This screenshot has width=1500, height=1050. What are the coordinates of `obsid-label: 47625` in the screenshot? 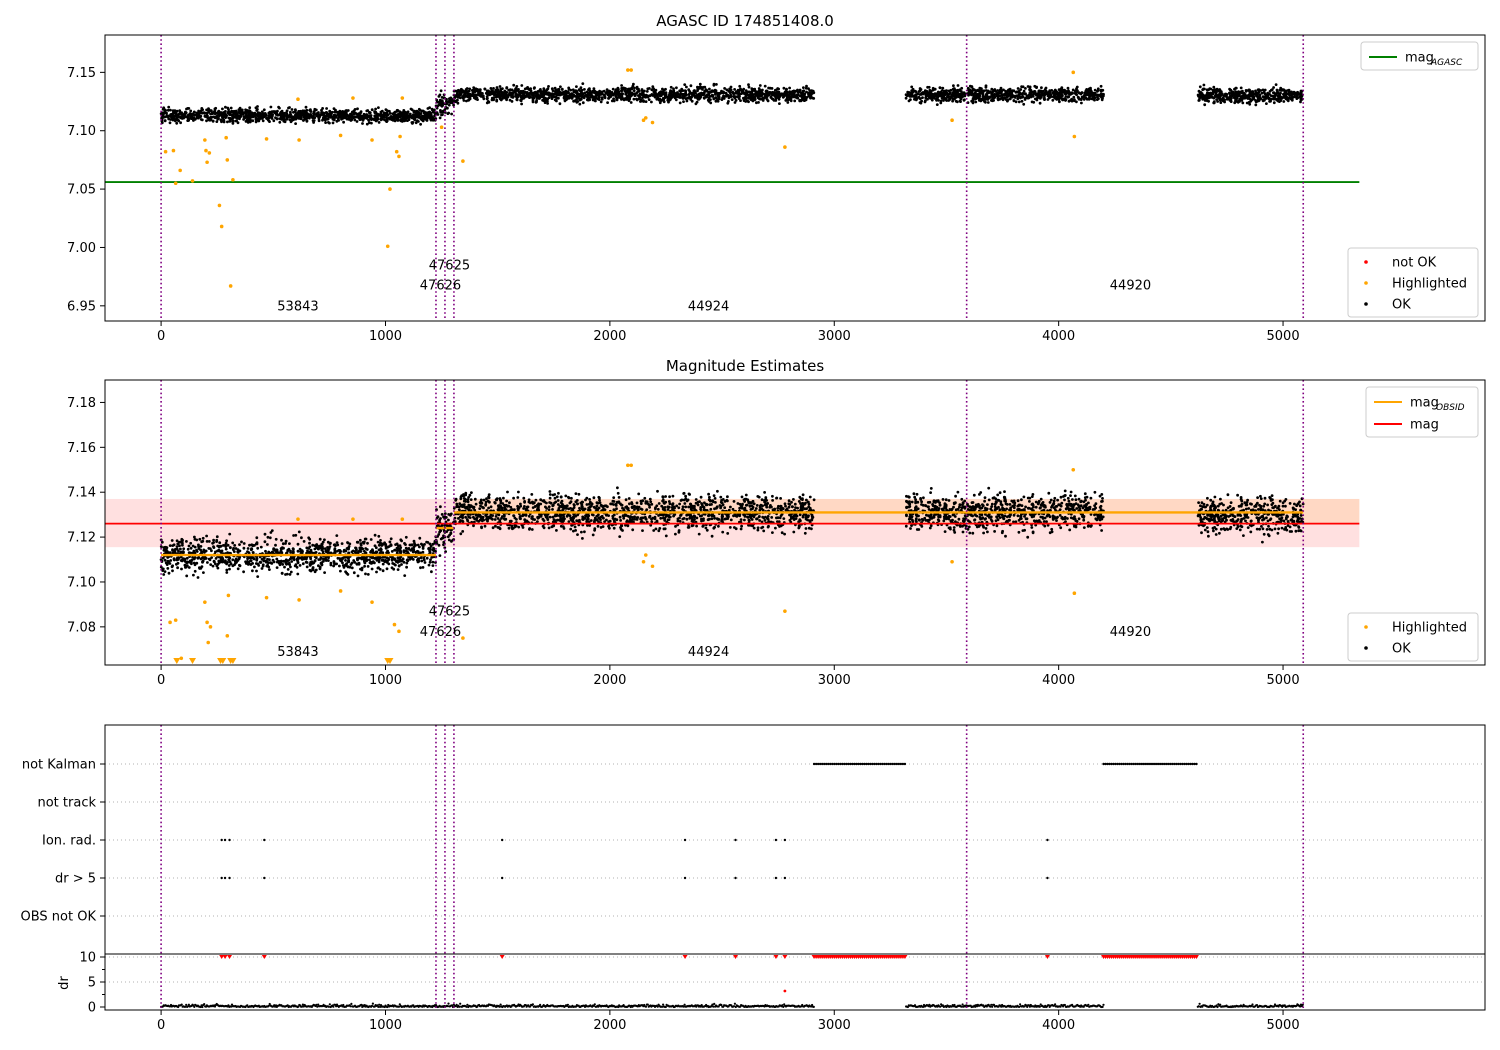 It's located at (449, 266).